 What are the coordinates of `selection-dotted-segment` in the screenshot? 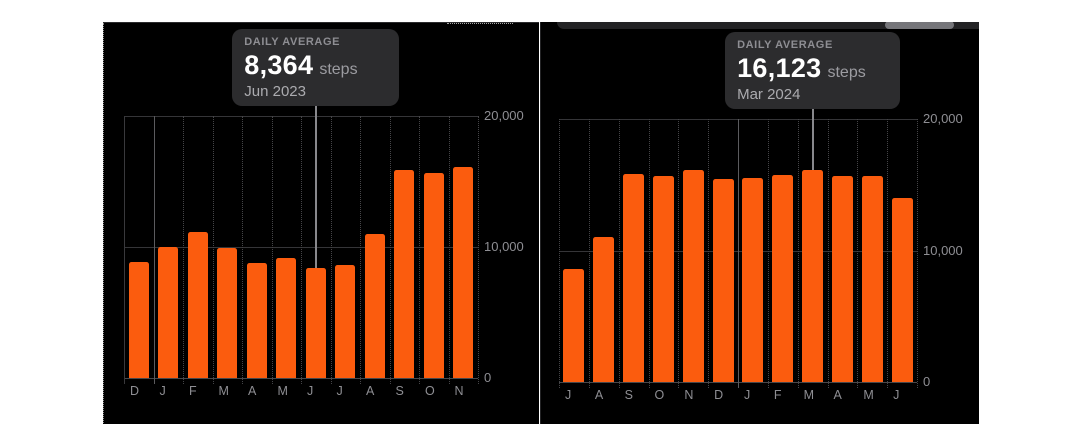 It's located at (480, 23).